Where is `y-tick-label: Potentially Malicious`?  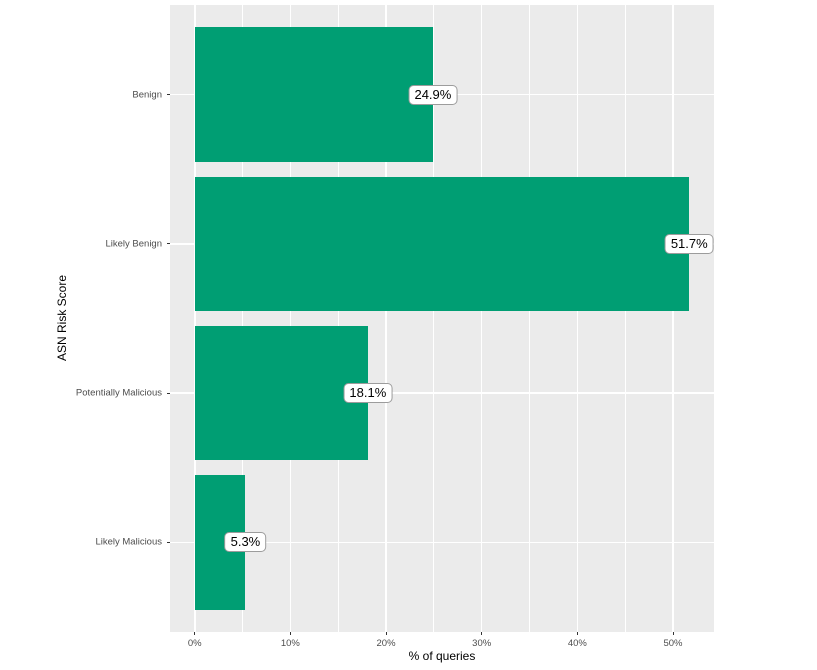
y-tick-label: Potentially Malicious is located at coordinates (118, 393).